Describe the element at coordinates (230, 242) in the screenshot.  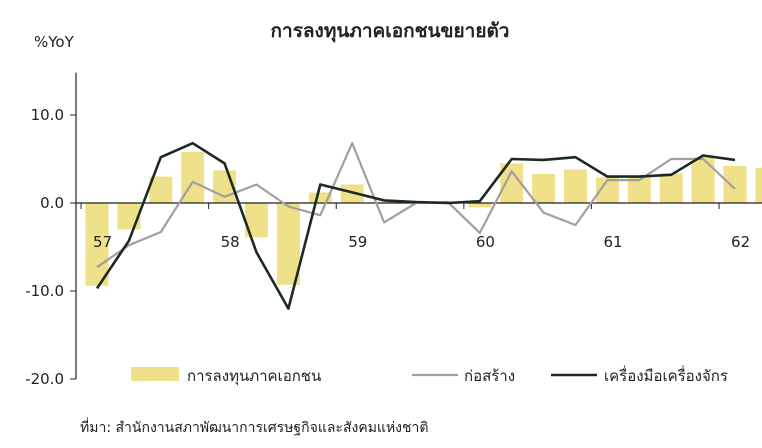
I see `x-tick-label: 58` at that location.